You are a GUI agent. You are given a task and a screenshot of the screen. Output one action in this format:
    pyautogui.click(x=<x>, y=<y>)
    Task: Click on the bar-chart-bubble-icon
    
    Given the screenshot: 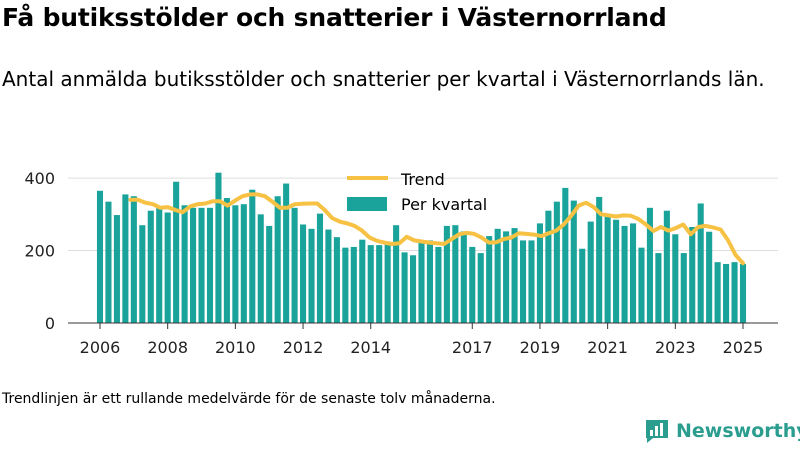 What is the action you would take?
    pyautogui.click(x=657, y=431)
    